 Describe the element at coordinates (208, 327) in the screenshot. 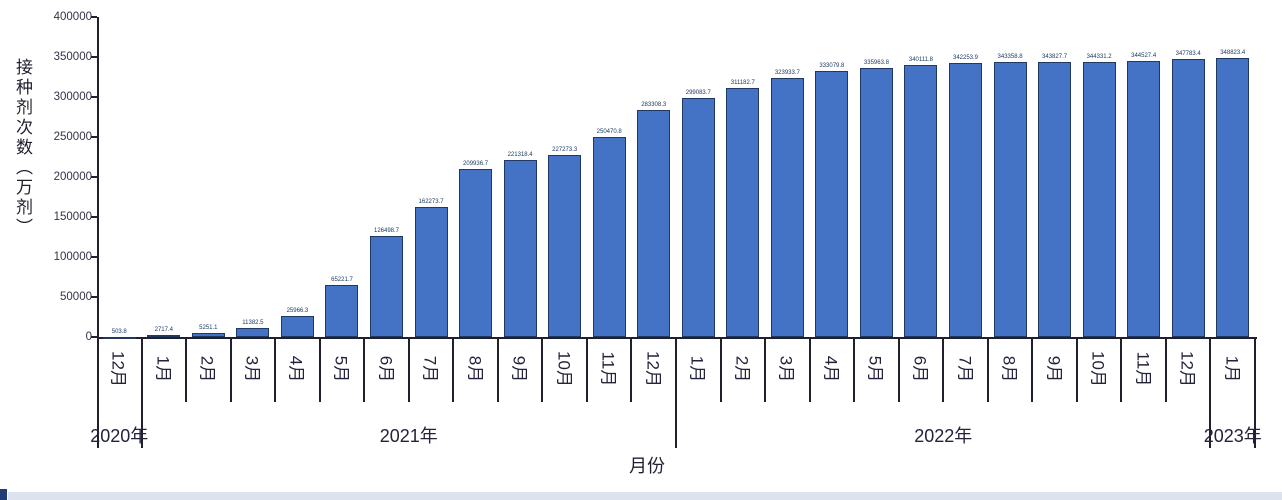

I see `bar-value-label: 5251.1` at that location.